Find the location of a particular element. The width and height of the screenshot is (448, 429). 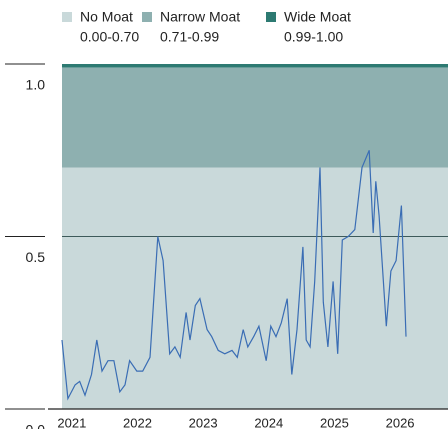

legend-label: Wide Moat is located at coordinates (317, 17).